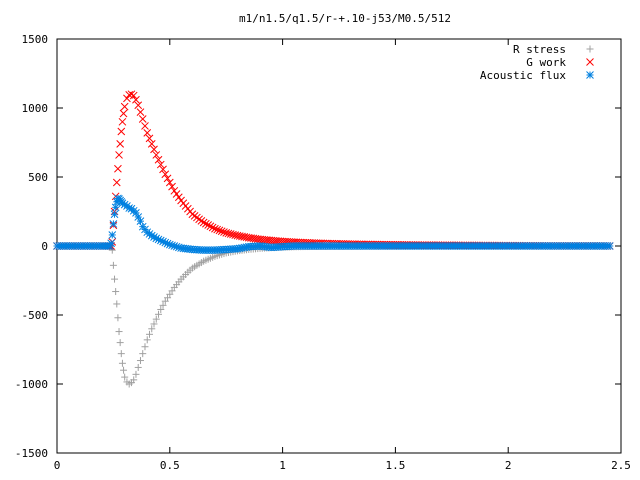 The width and height of the screenshot is (640, 480). Describe the element at coordinates (523, 75) in the screenshot. I see `legend-label: Acoustic flux` at that location.